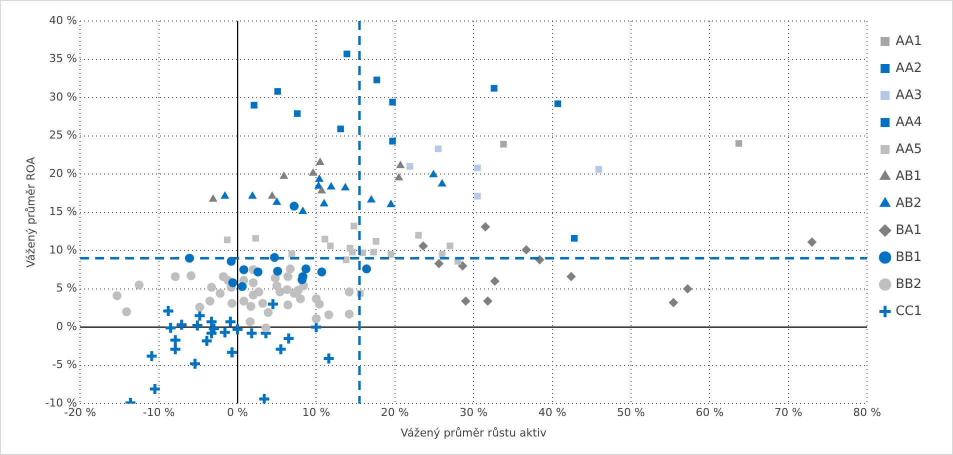  Describe the element at coordinates (909, 68) in the screenshot. I see `legend-label: AA2` at that location.